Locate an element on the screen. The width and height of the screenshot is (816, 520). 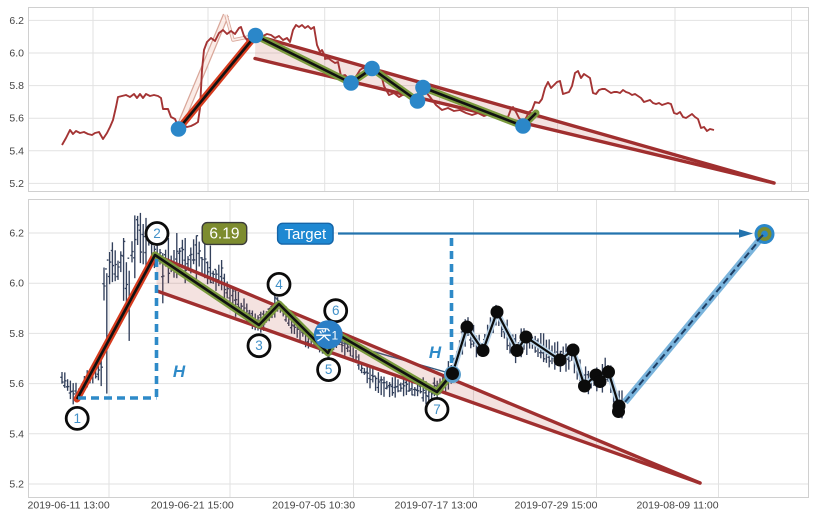
svg-text: 4 is located at coordinates (279, 284).